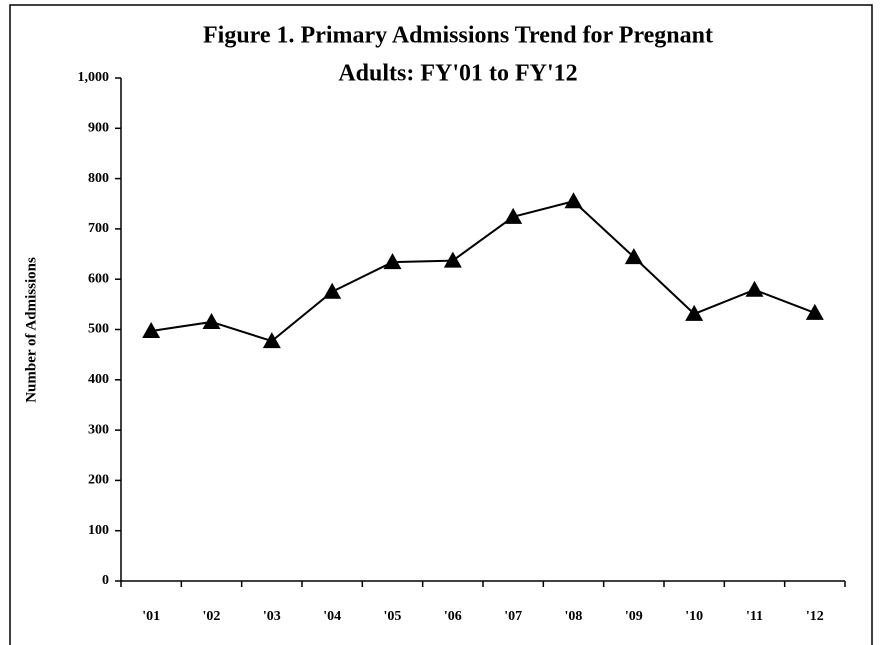 The height and width of the screenshot is (645, 881). What do you see at coordinates (151, 616) in the screenshot?
I see `x-tick-label: '01` at bounding box center [151, 616].